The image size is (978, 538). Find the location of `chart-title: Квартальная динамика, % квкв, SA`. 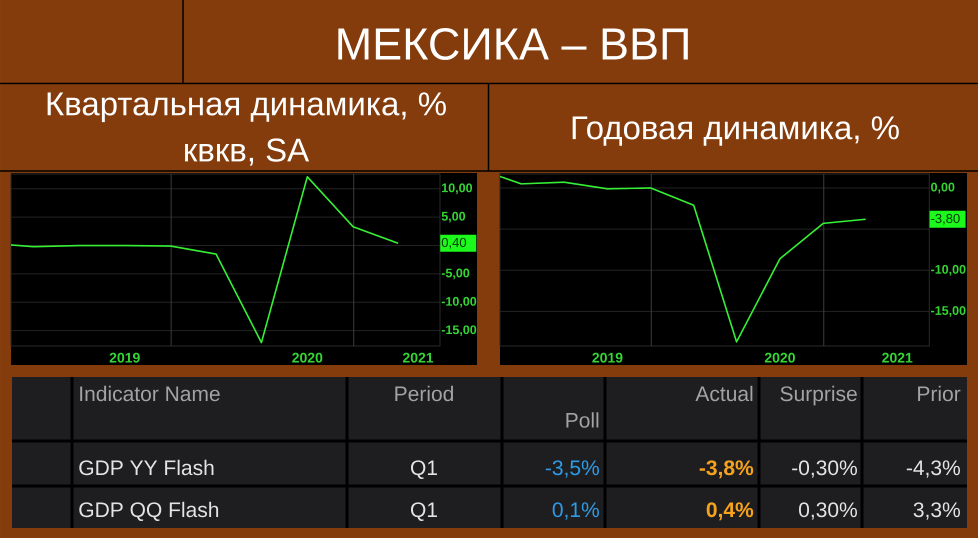

chart-title: Квартальная динамика, % квкв, SA is located at coordinates (247, 129).